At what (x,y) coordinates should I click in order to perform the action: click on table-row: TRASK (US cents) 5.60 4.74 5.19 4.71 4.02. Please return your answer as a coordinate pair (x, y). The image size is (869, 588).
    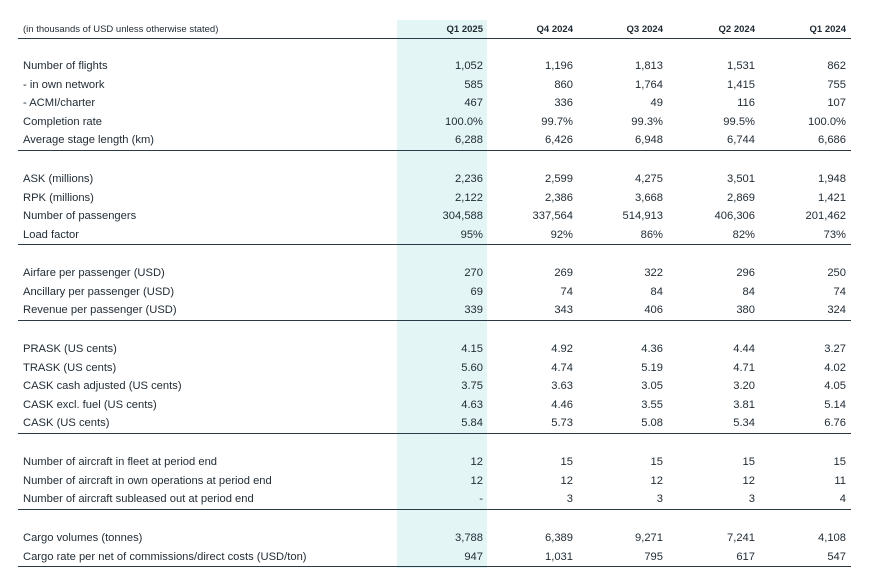
    Looking at the image, I should click on (434, 368).